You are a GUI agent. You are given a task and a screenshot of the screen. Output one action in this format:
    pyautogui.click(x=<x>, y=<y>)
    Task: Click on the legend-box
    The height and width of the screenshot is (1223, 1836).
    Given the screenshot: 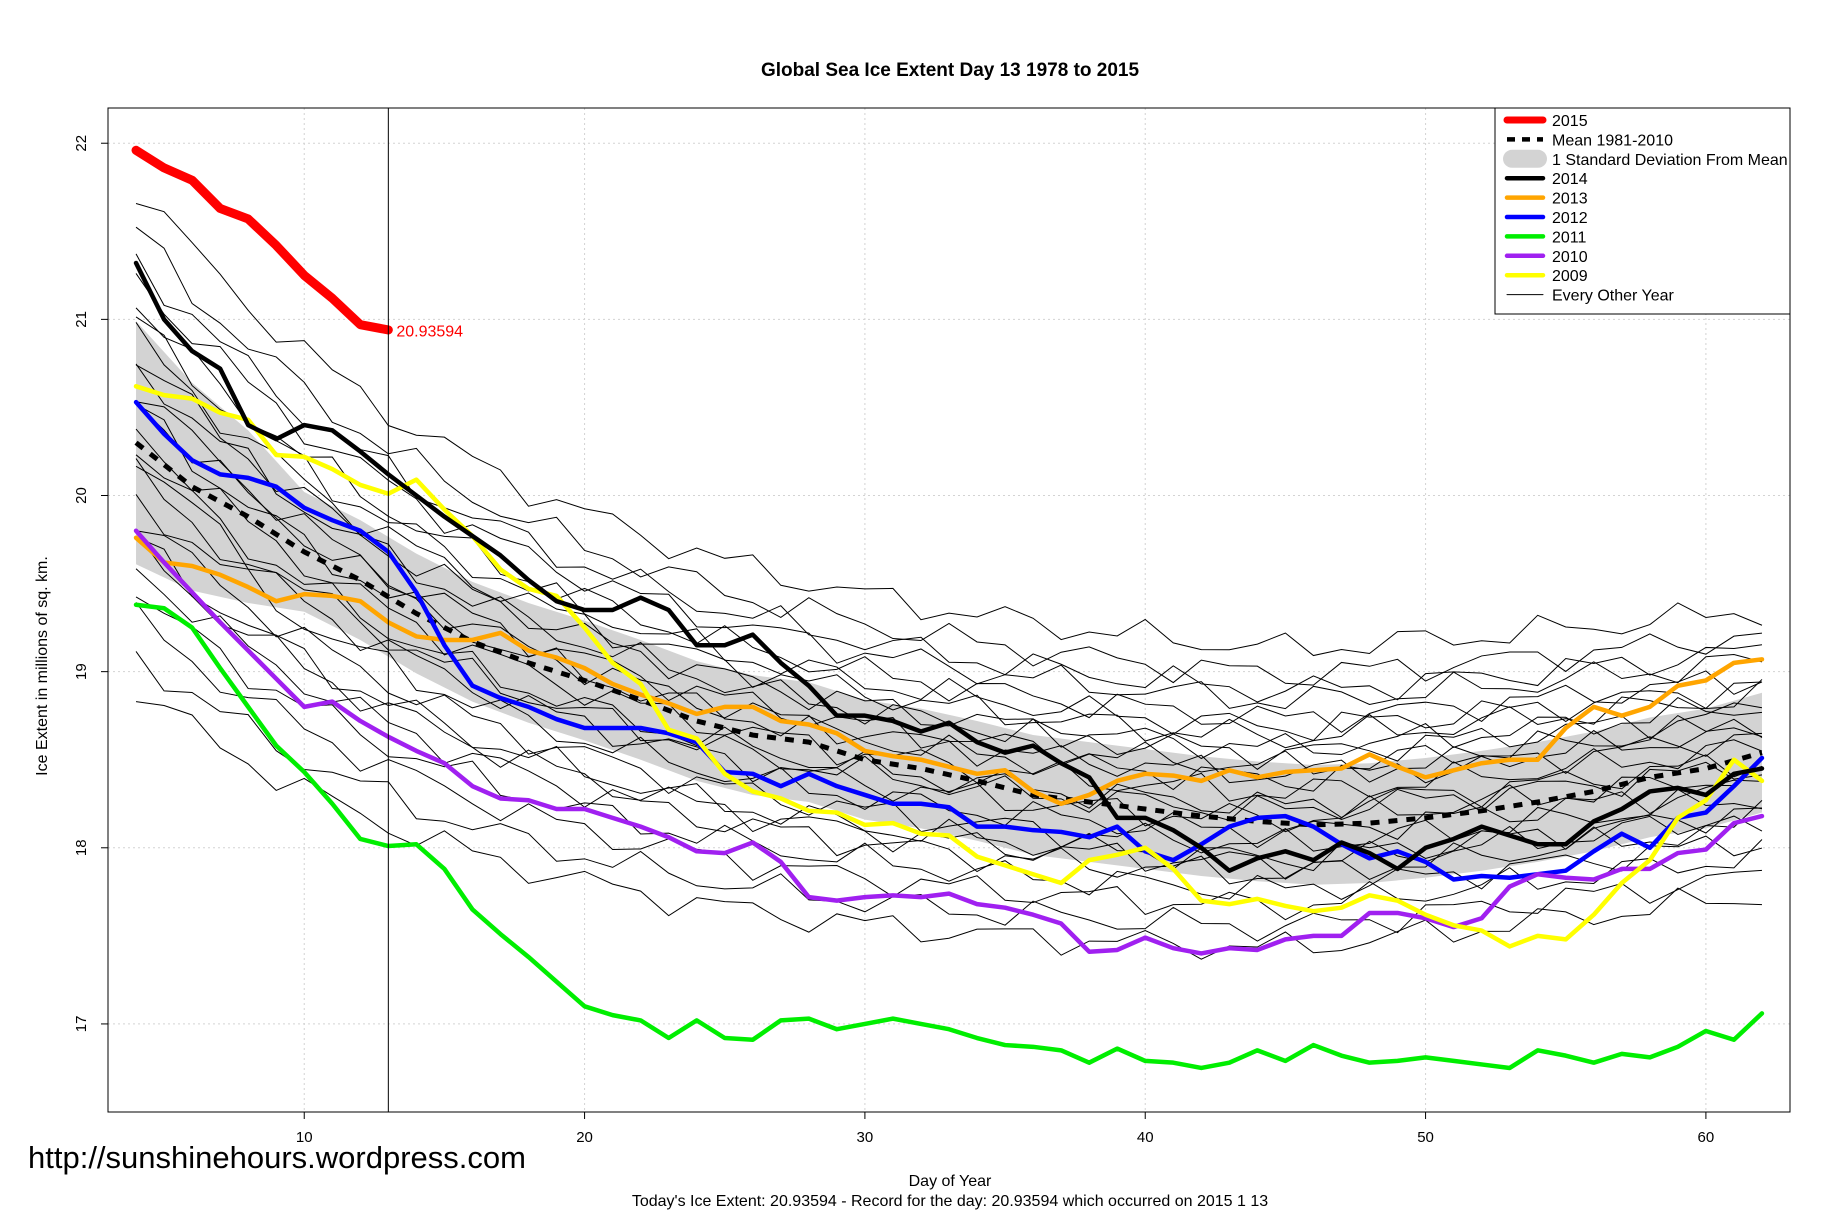 What is the action you would take?
    pyautogui.click(x=1642, y=211)
    